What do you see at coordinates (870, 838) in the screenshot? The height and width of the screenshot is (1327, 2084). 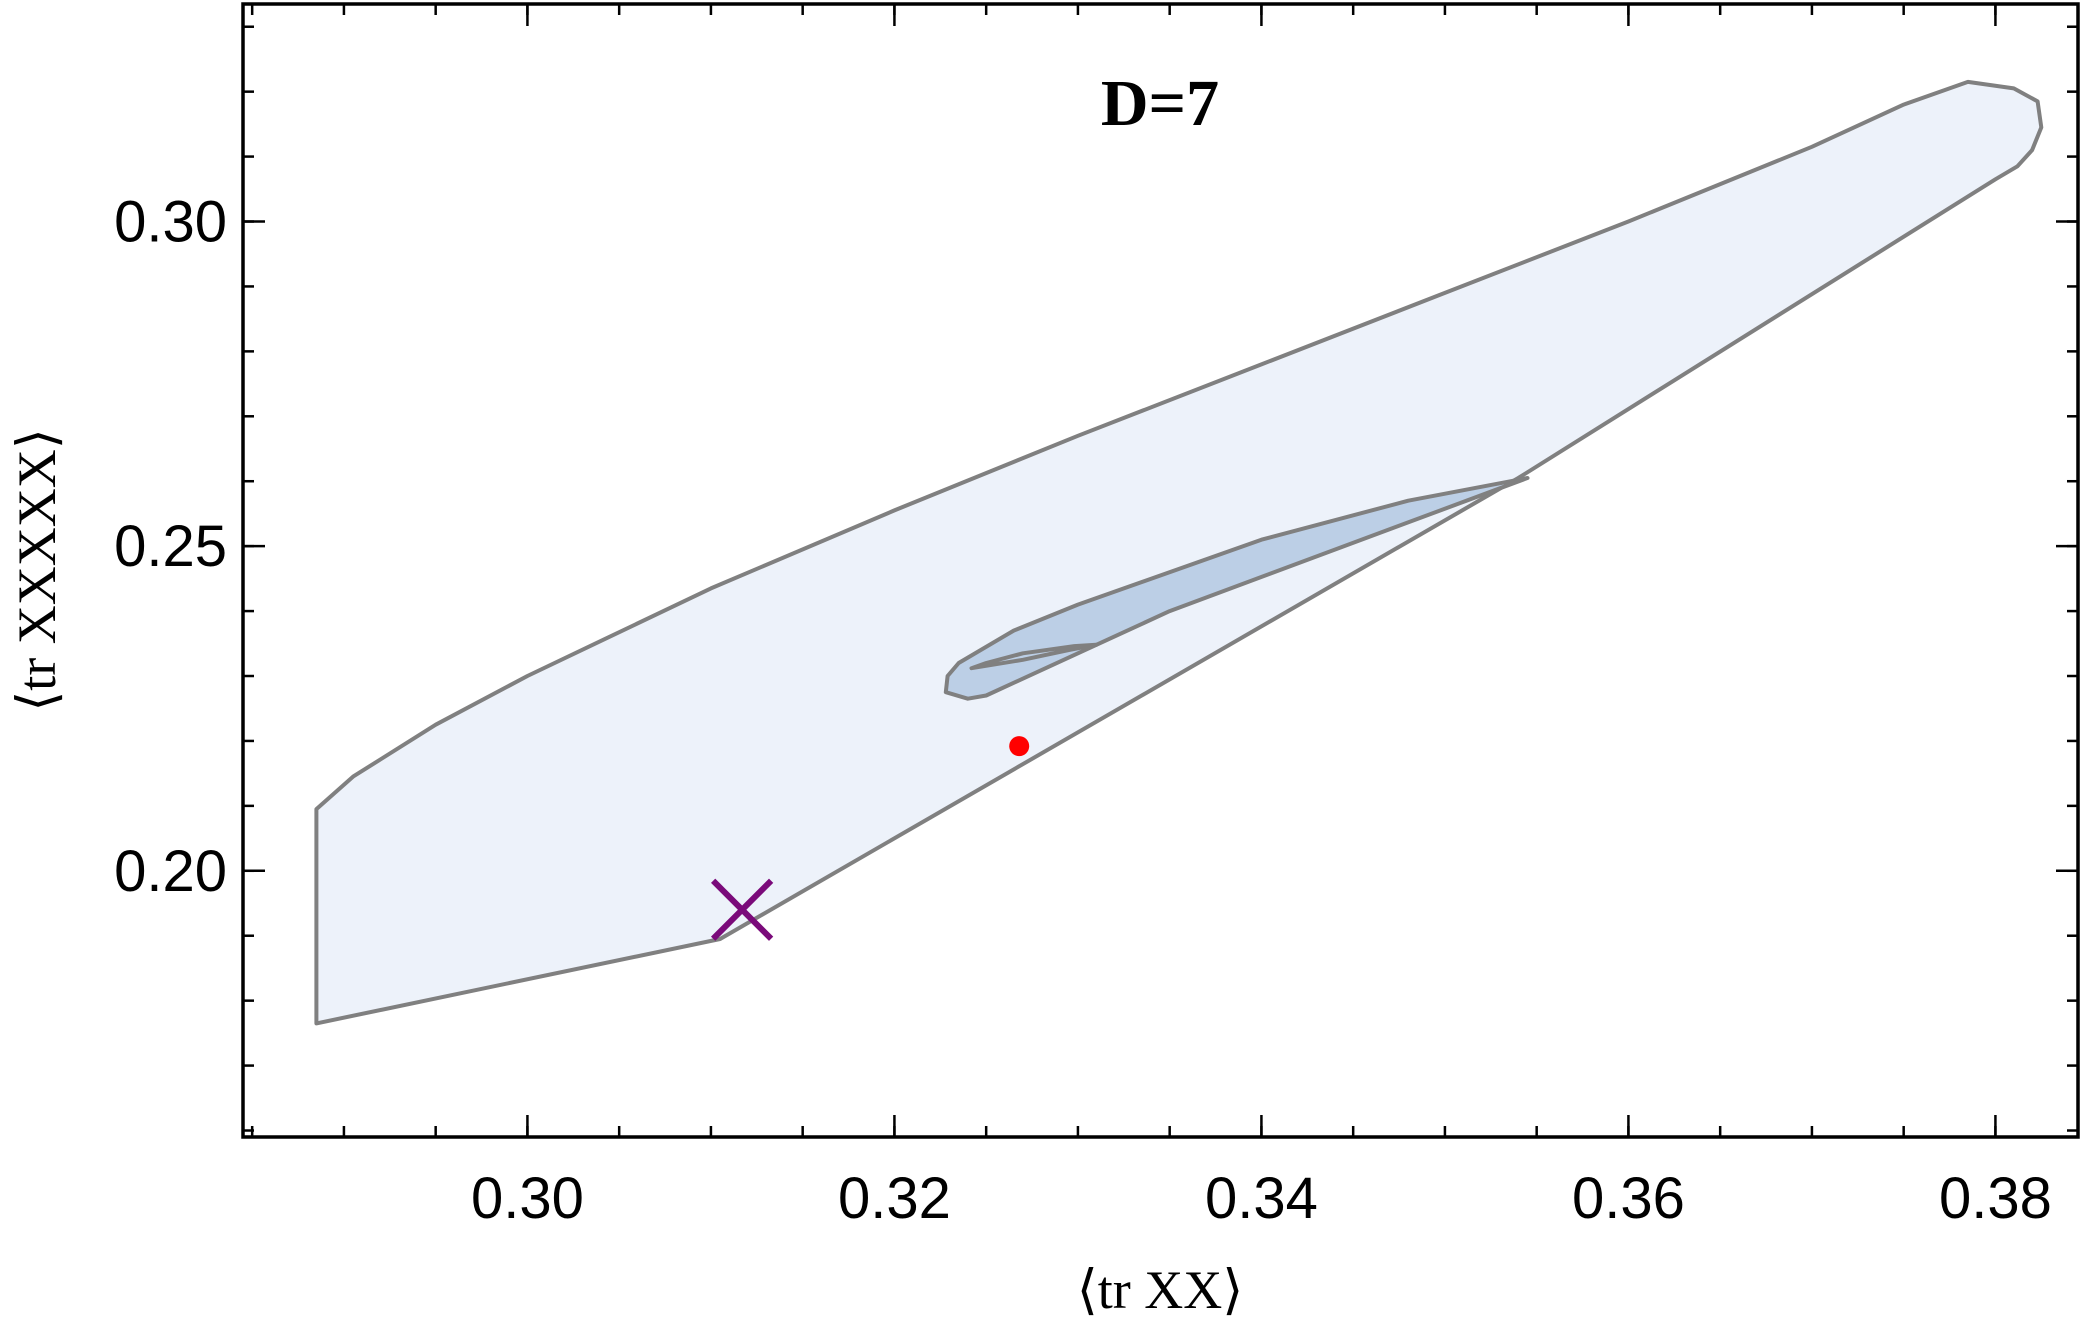 I see `markers` at bounding box center [870, 838].